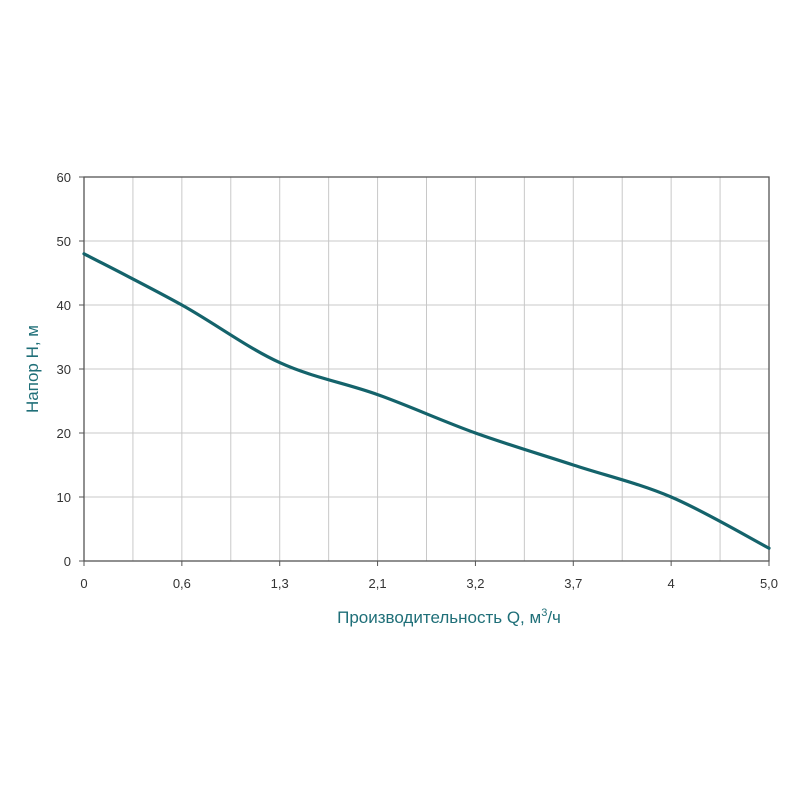 This screenshot has width=800, height=800. I want to click on x-tick-label: 1,3, so click(280, 583).